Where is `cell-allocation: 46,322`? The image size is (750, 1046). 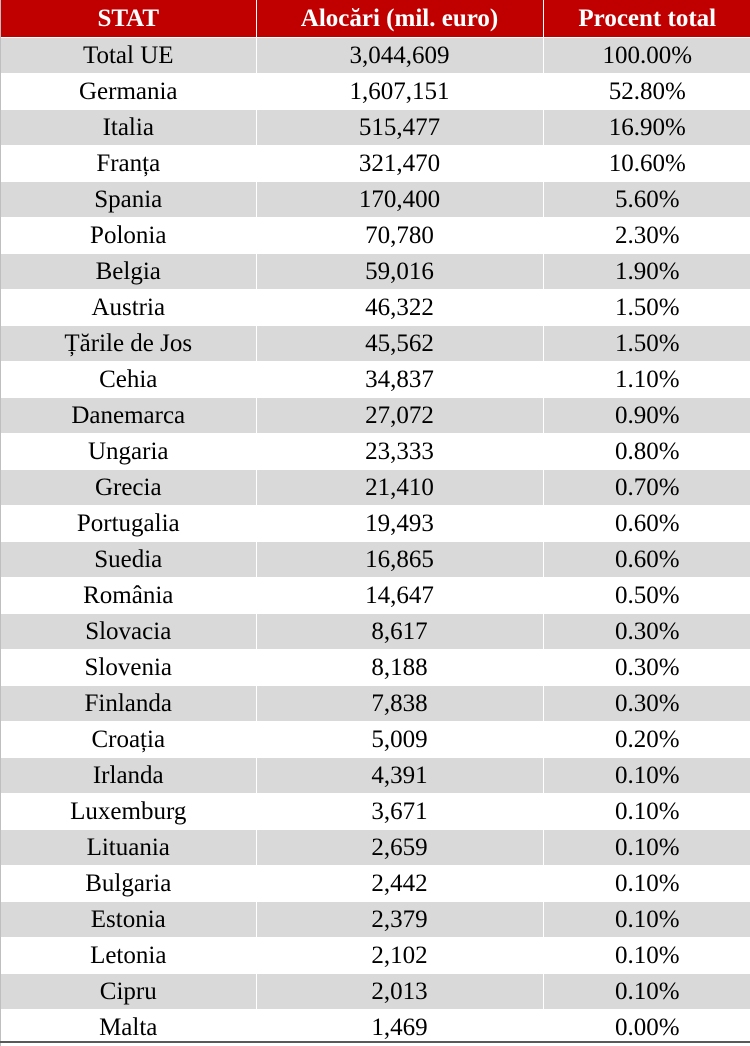
cell-allocation: 46,322 is located at coordinates (400, 307).